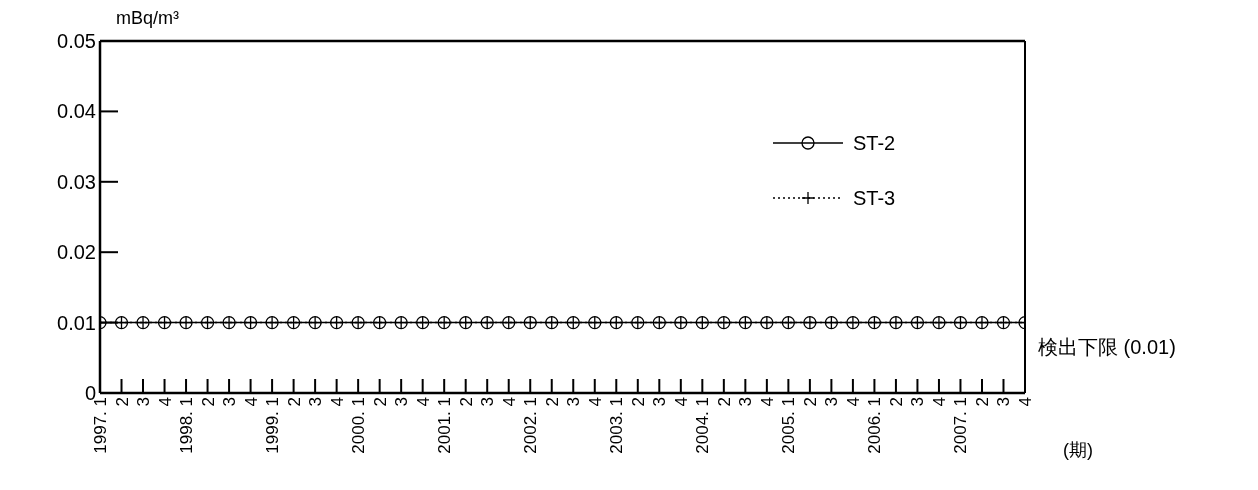  Describe the element at coordinates (76, 181) in the screenshot. I see `y-tick-label: 0.03` at that location.